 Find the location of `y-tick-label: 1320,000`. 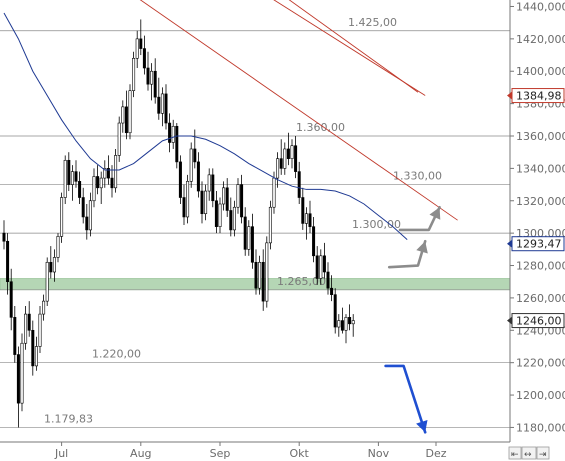

y-tick-label: 1320,000 is located at coordinates (540, 201).